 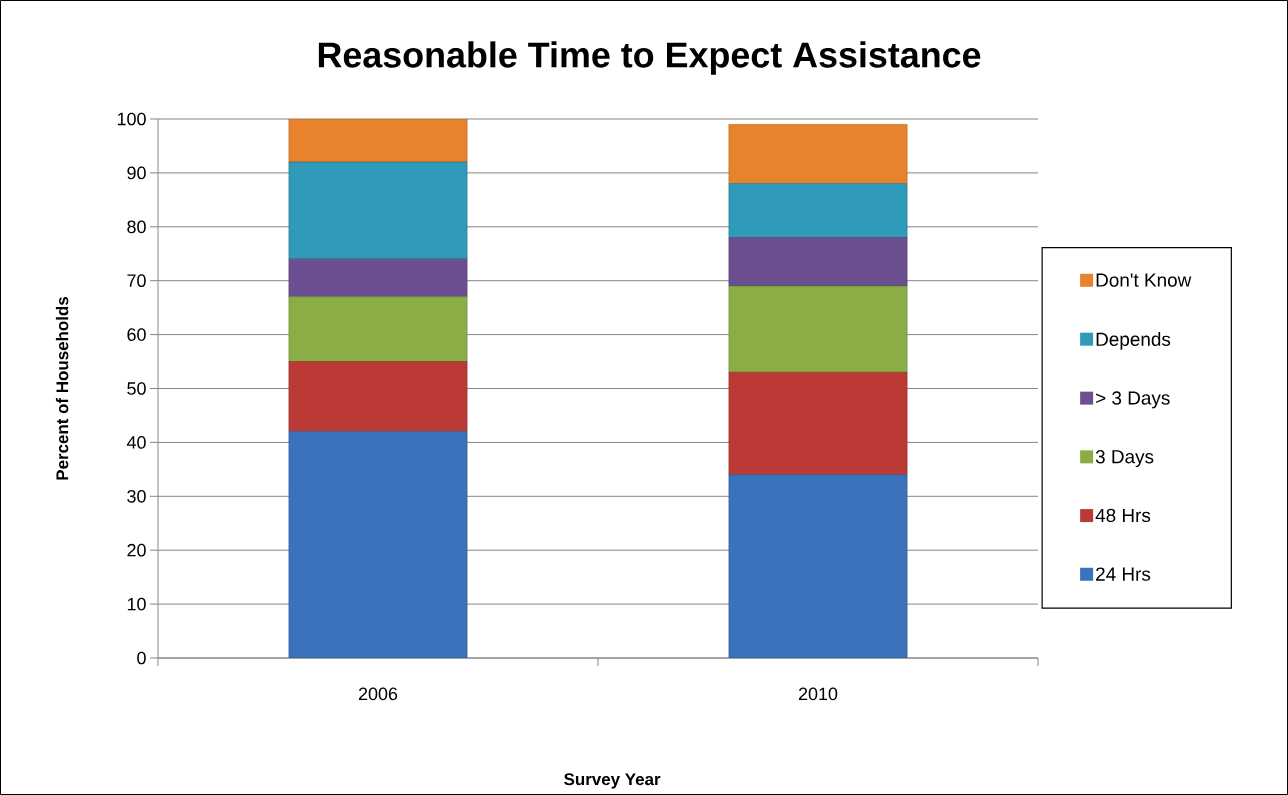 I want to click on legend-label: 48 Hrs, so click(x=1123, y=515).